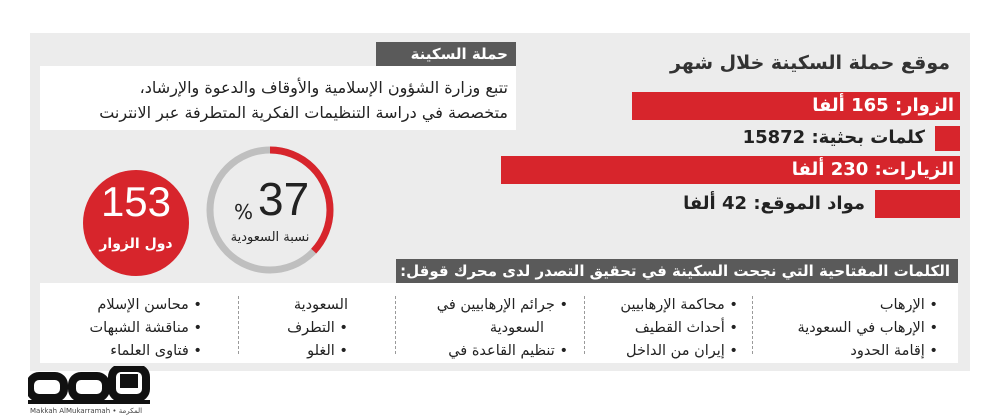 This screenshot has width=1000, height=420. I want to click on stat-label-keywords: كلمات بحثية: 15872, so click(833, 137).